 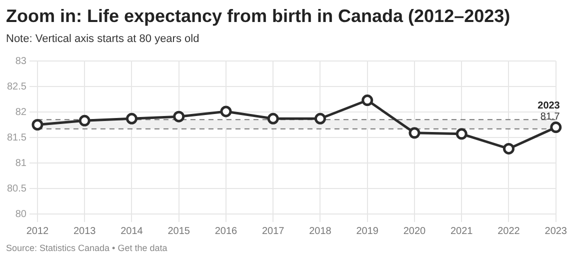 I want to click on x-tick-label: 2012, so click(x=38, y=231).